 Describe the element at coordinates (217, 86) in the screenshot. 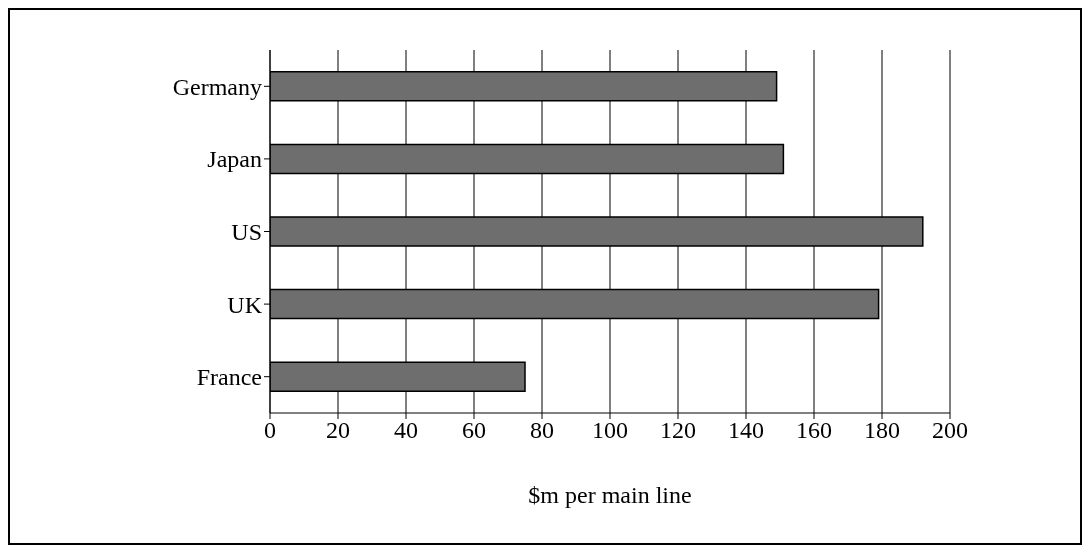

I see `y-tick-label: Germany` at that location.